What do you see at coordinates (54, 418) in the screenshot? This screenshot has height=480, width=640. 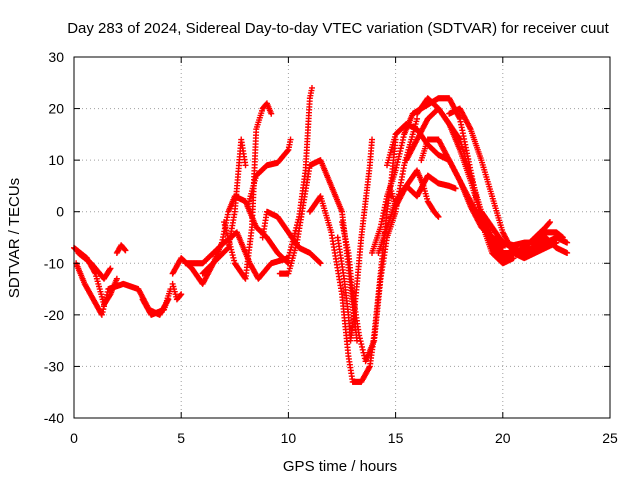 I see `y-tick-label: -40` at bounding box center [54, 418].